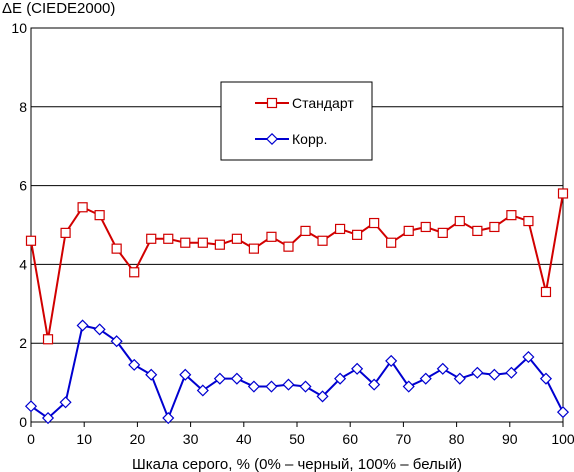  Describe the element at coordinates (350, 439) in the screenshot. I see `x-tick-label: 60` at that location.